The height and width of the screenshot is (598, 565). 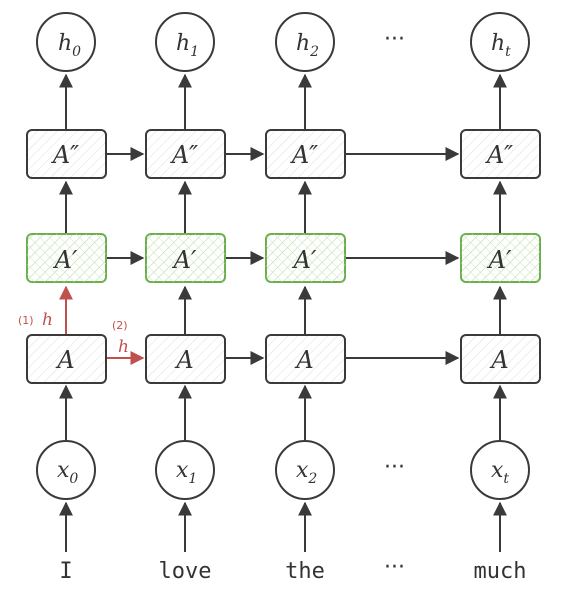 What do you see at coordinates (185, 571) in the screenshot?
I see `input-word: love` at bounding box center [185, 571].